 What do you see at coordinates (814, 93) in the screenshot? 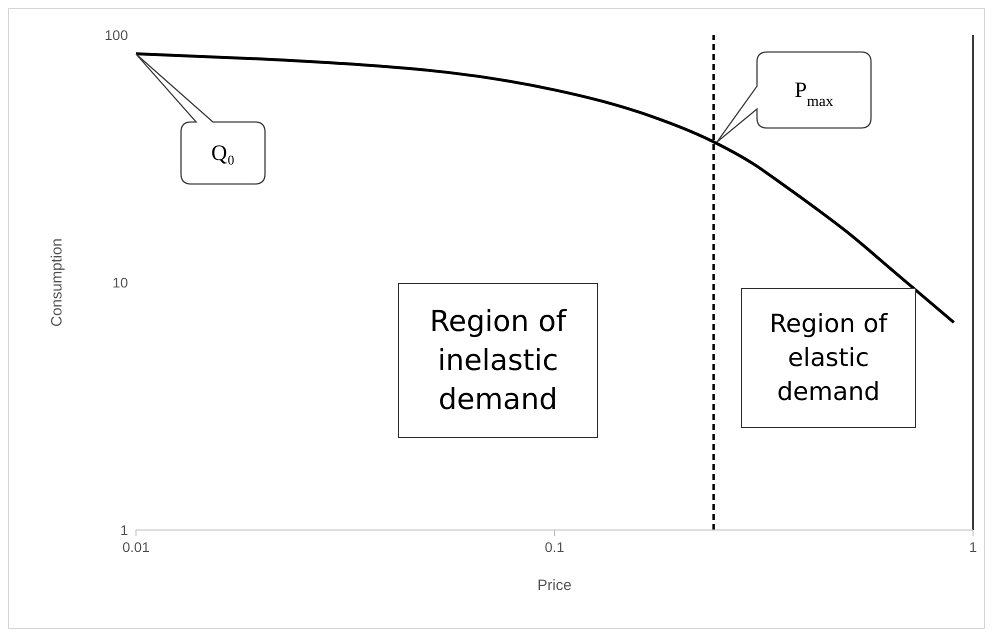
I see `annotation: P$_{max}$` at bounding box center [814, 93].